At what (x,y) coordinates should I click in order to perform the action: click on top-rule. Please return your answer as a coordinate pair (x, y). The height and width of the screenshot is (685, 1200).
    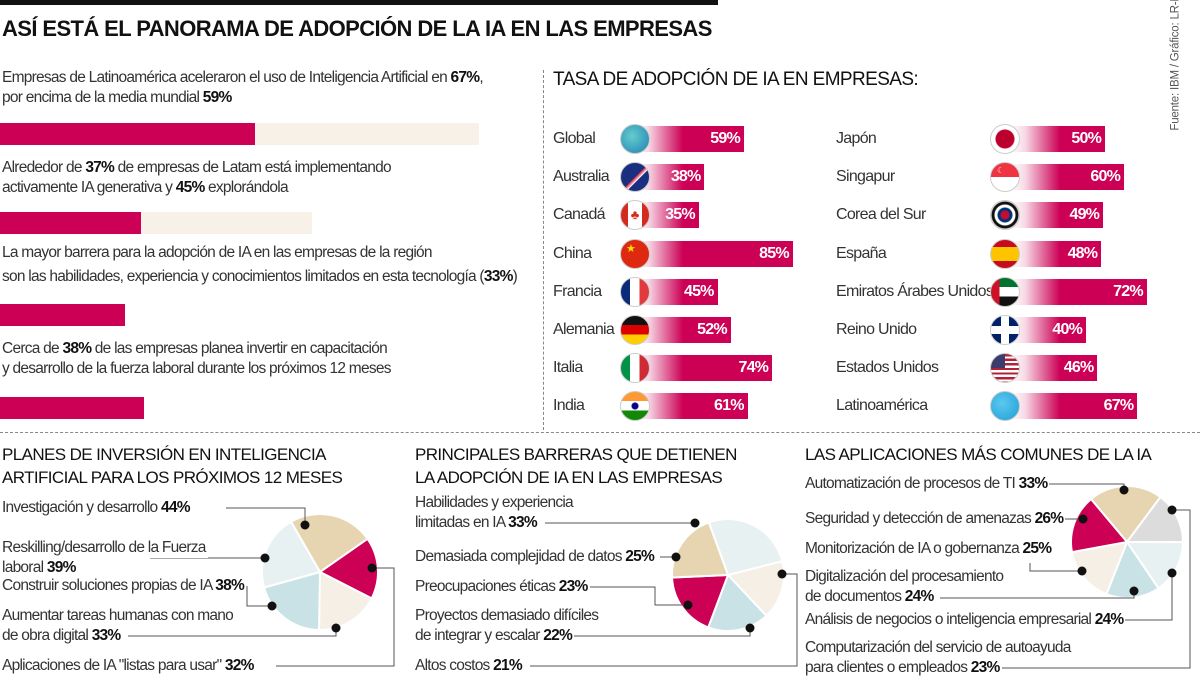
    Looking at the image, I should click on (359, 2).